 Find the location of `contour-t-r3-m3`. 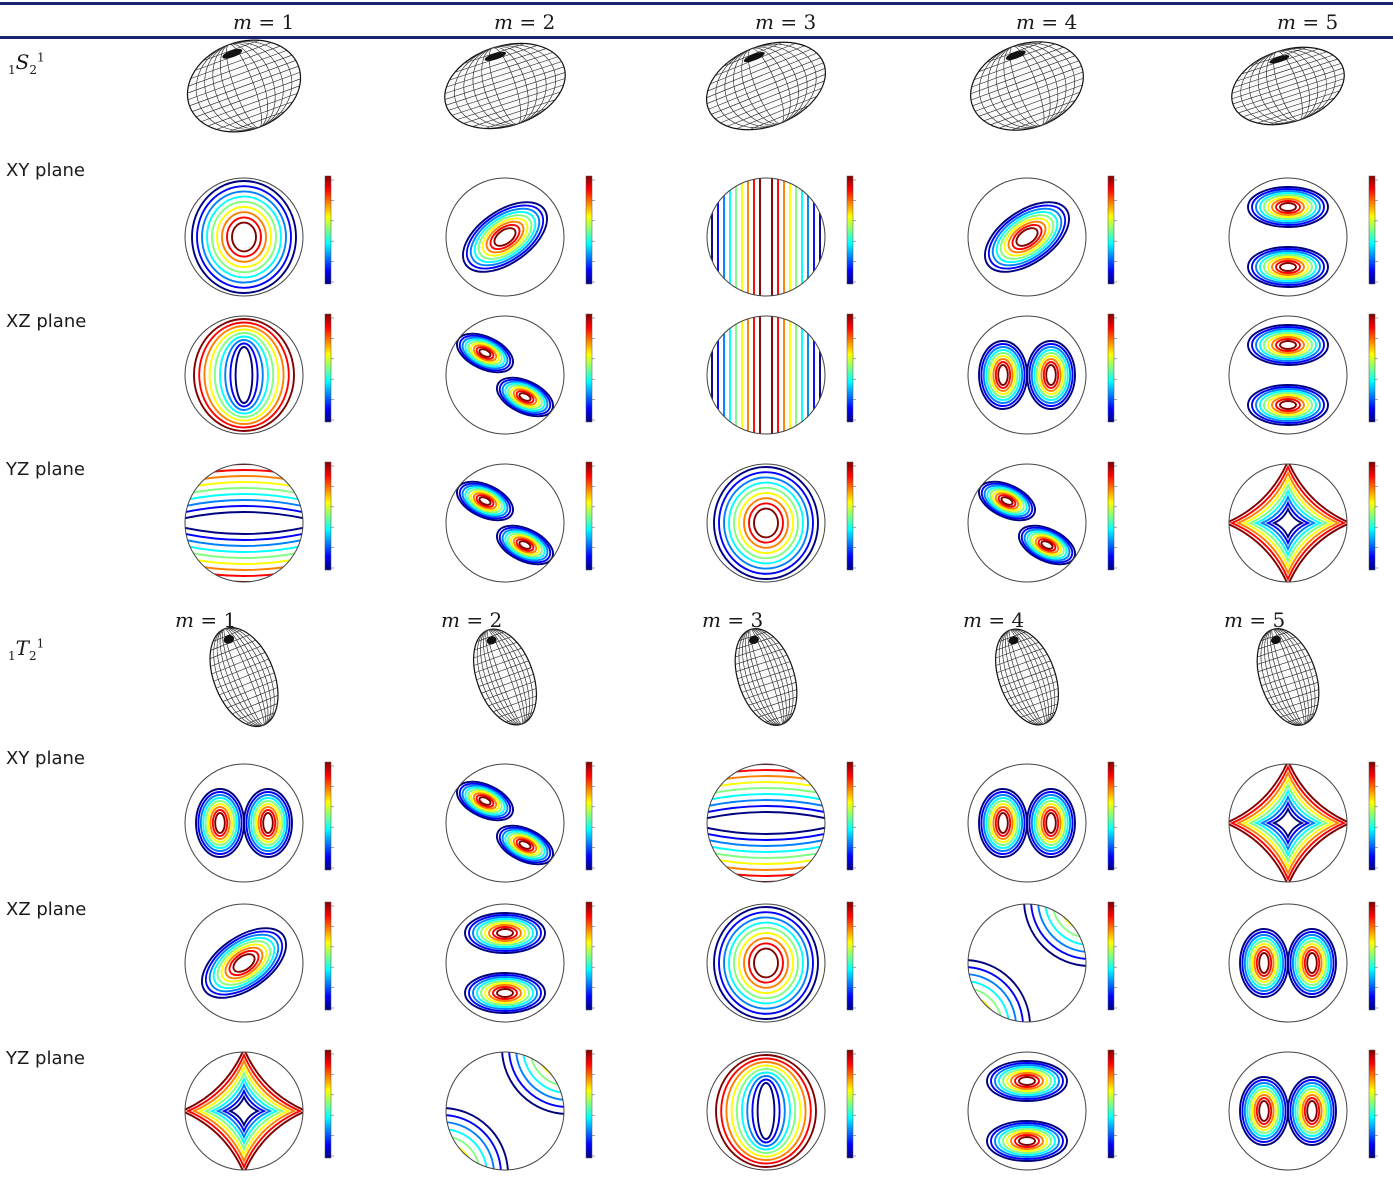

contour-t-r3-m3 is located at coordinates (766, 1111).